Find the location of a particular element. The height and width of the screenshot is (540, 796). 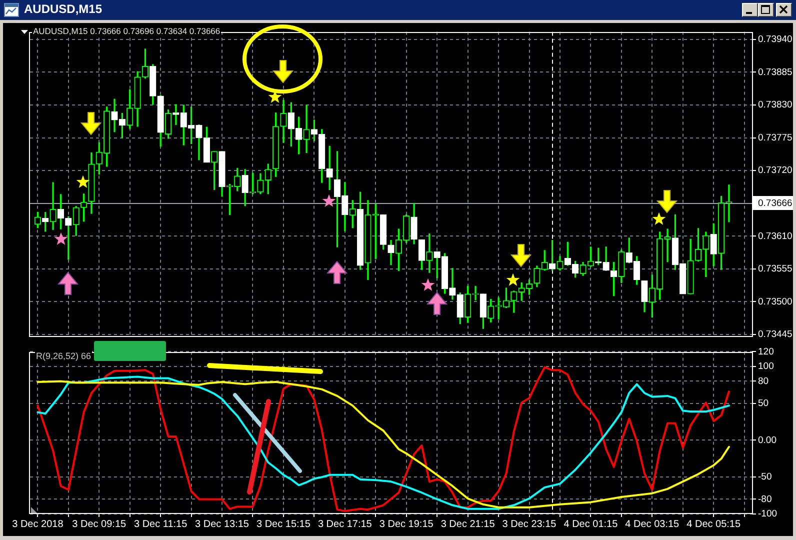

y-tick-label: -80 is located at coordinates (765, 499).